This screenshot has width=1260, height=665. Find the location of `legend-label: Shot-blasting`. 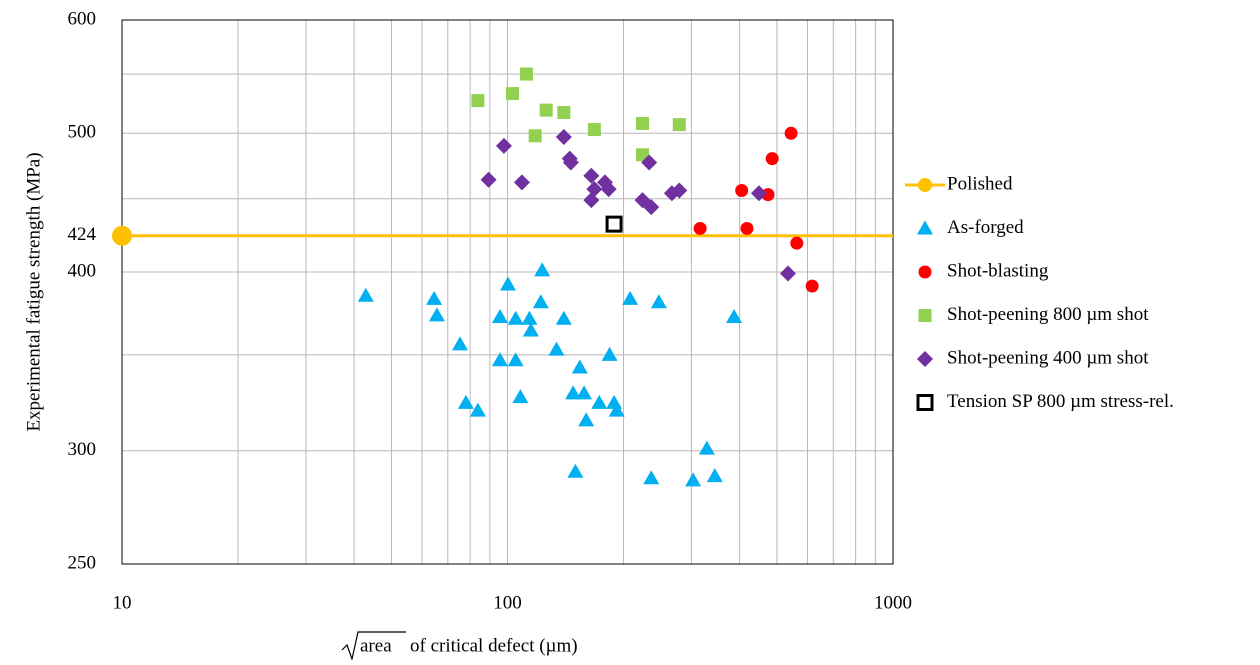

legend-label: Shot-blasting is located at coordinates (998, 270).